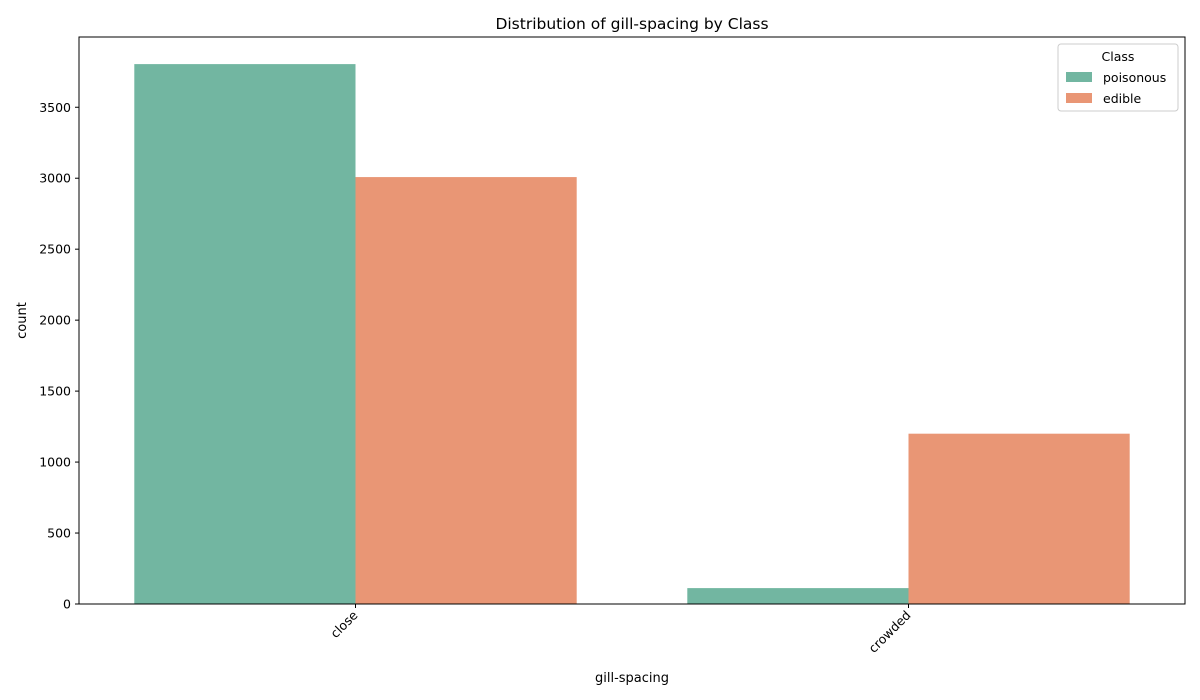 Image resolution: width=1200 pixels, height=700 pixels. Describe the element at coordinates (55, 320) in the screenshot. I see `y-tick-label: 2000` at that location.